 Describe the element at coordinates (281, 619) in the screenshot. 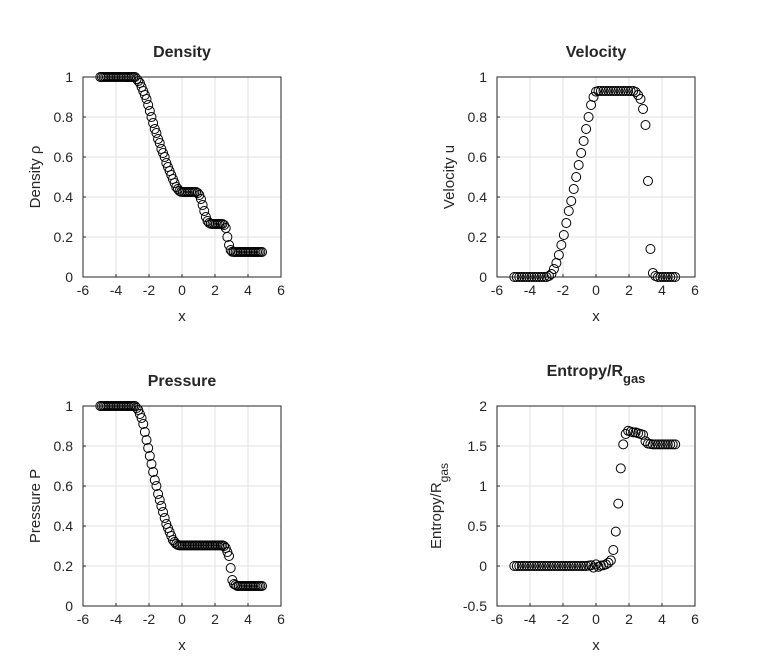

I see `x-tick-label: 6` at that location.